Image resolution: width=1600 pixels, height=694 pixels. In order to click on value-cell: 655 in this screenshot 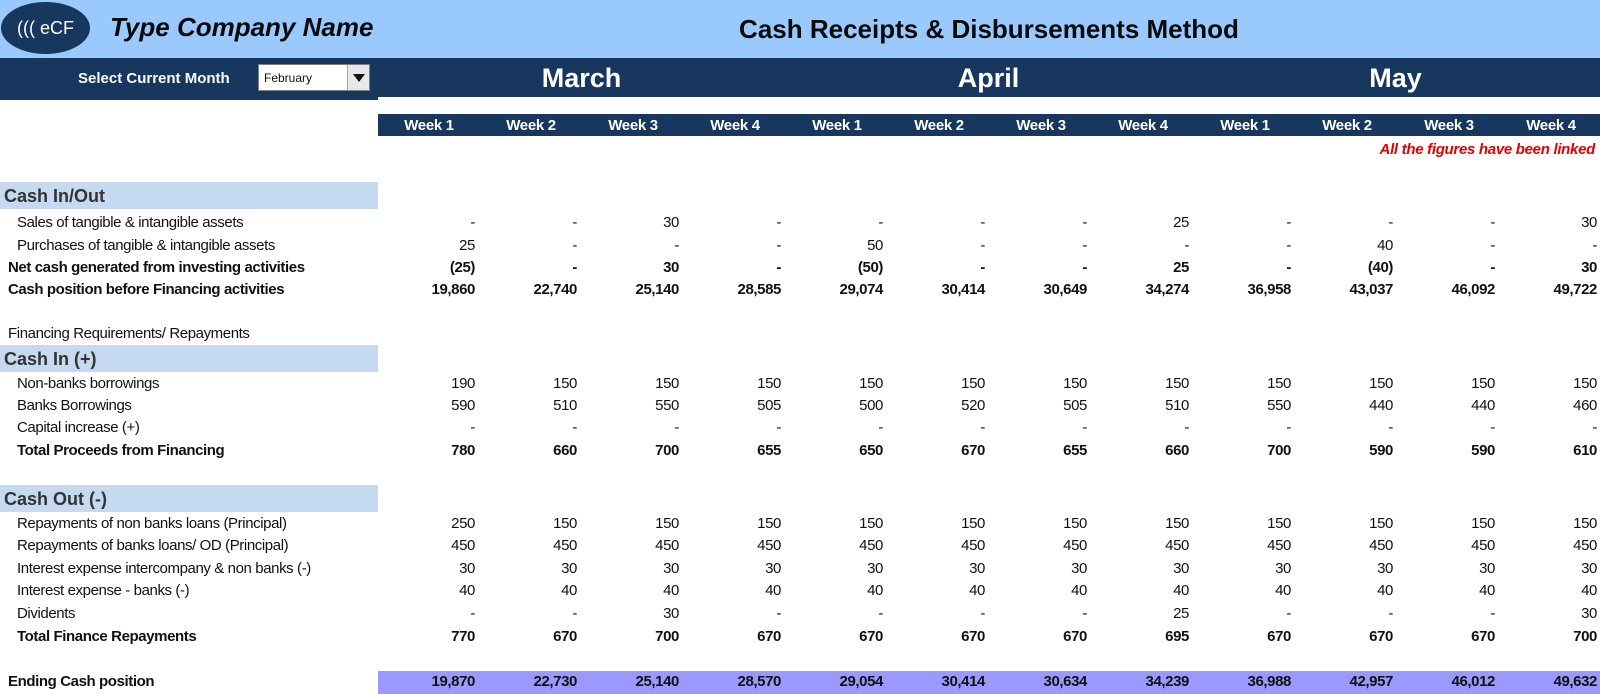, I will do `click(769, 450)`.